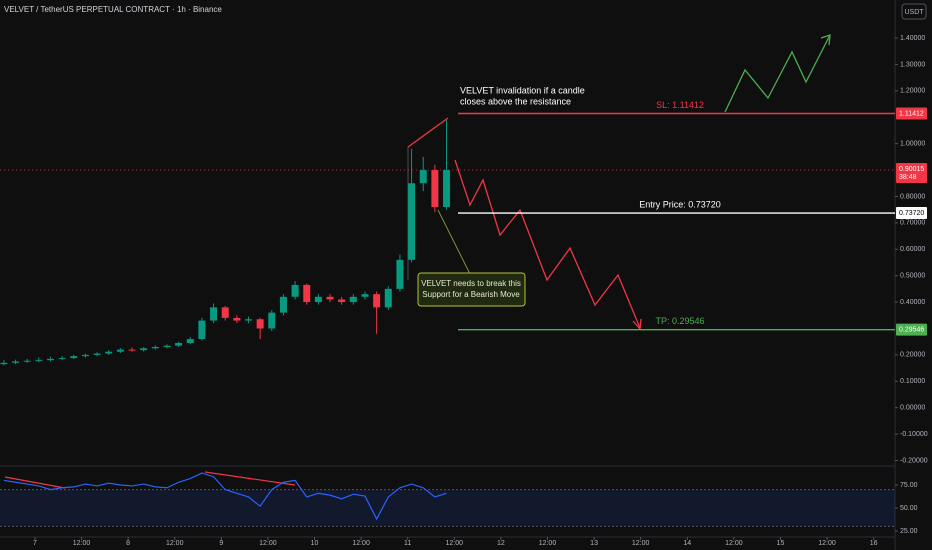  Describe the element at coordinates (471, 283) in the screenshot. I see `callout-text: VELVET needs to break this` at that location.